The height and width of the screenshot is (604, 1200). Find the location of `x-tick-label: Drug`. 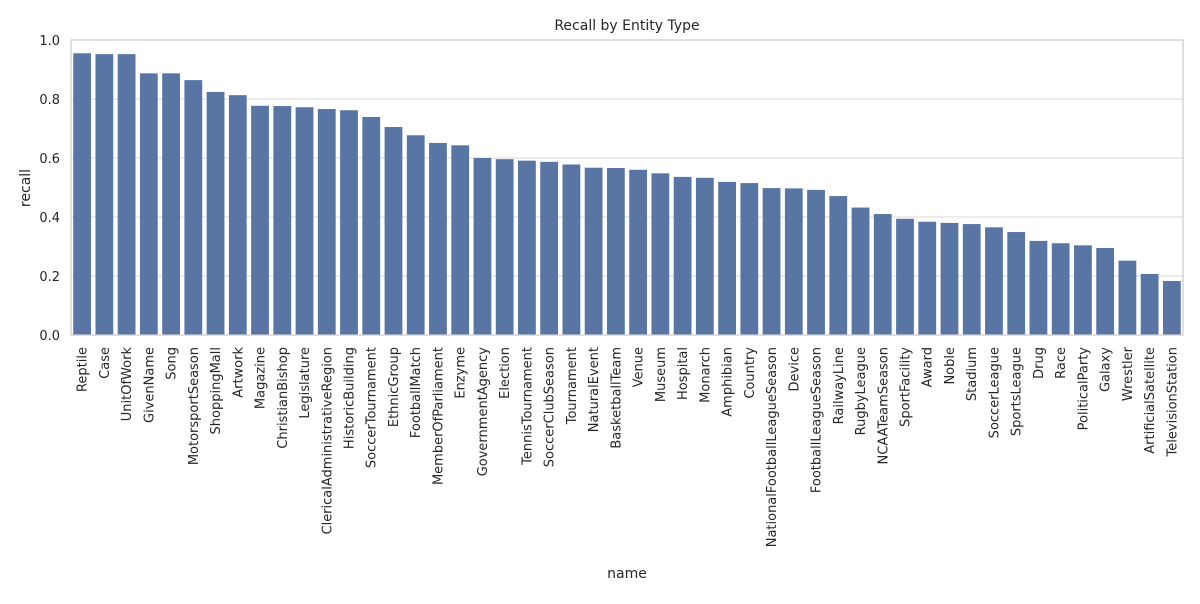

x-tick-label: Drug is located at coordinates (1039, 363).